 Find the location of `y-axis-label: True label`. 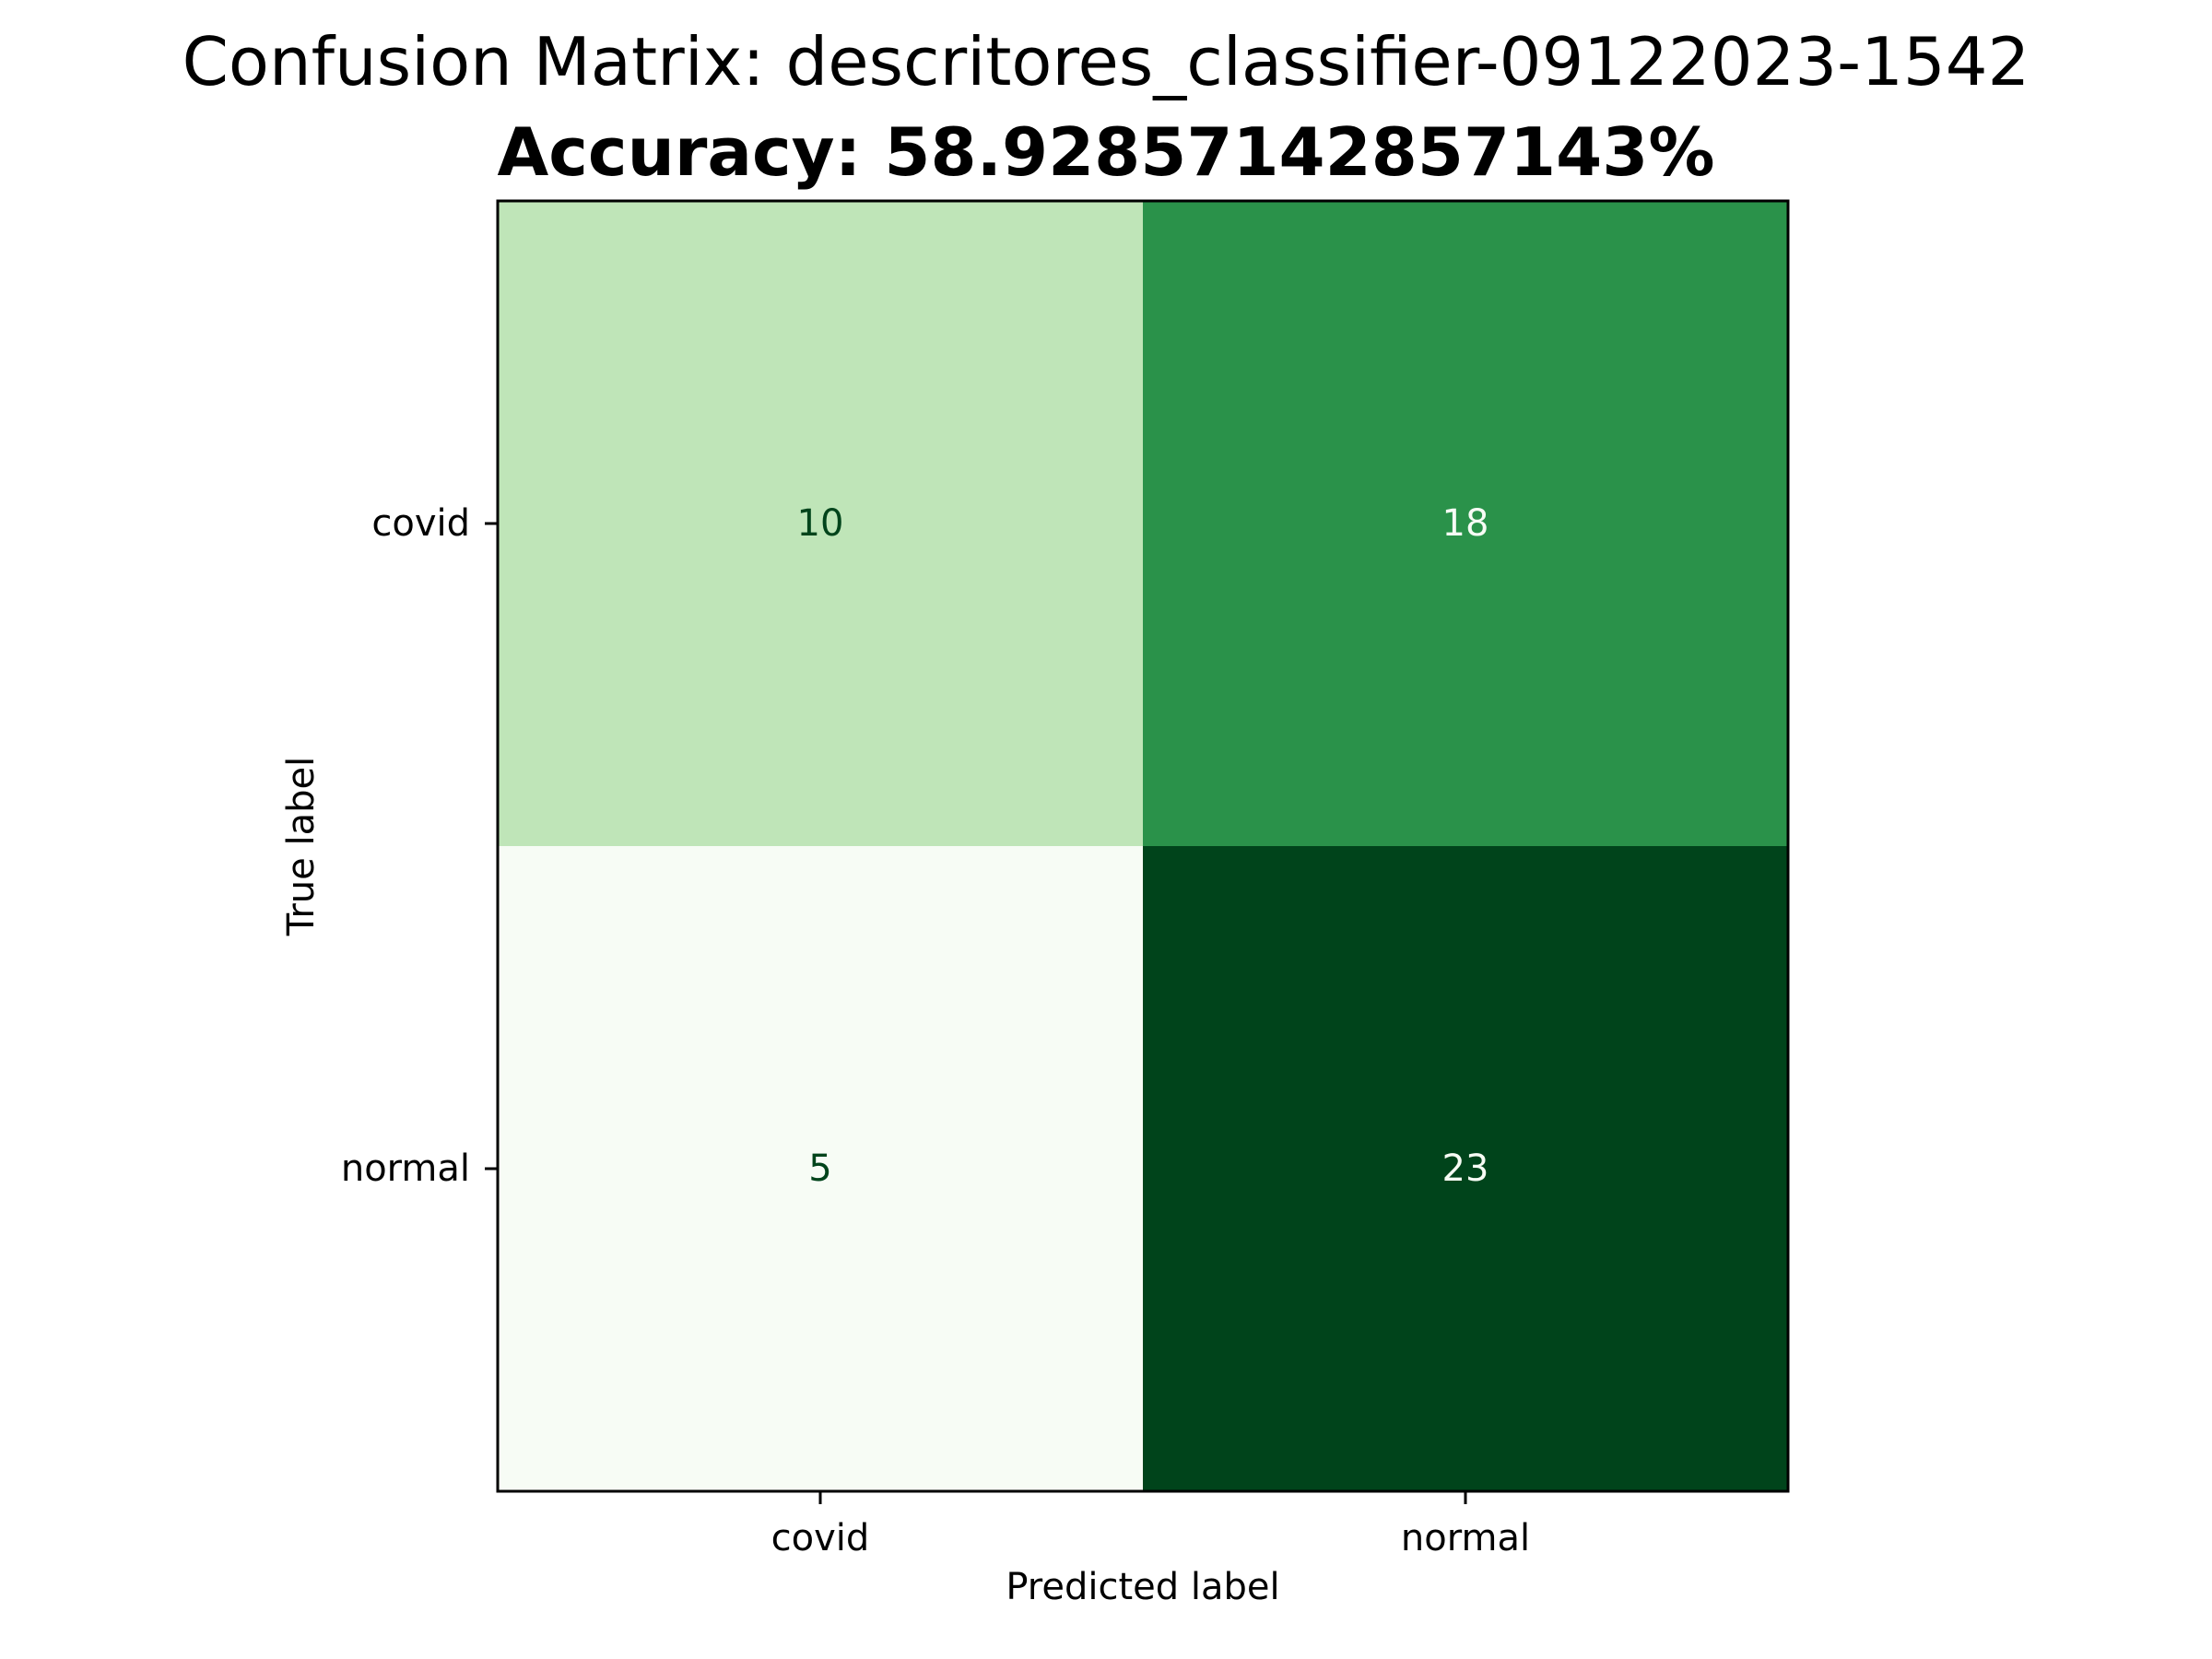

y-axis-label: True label is located at coordinates (301, 846).